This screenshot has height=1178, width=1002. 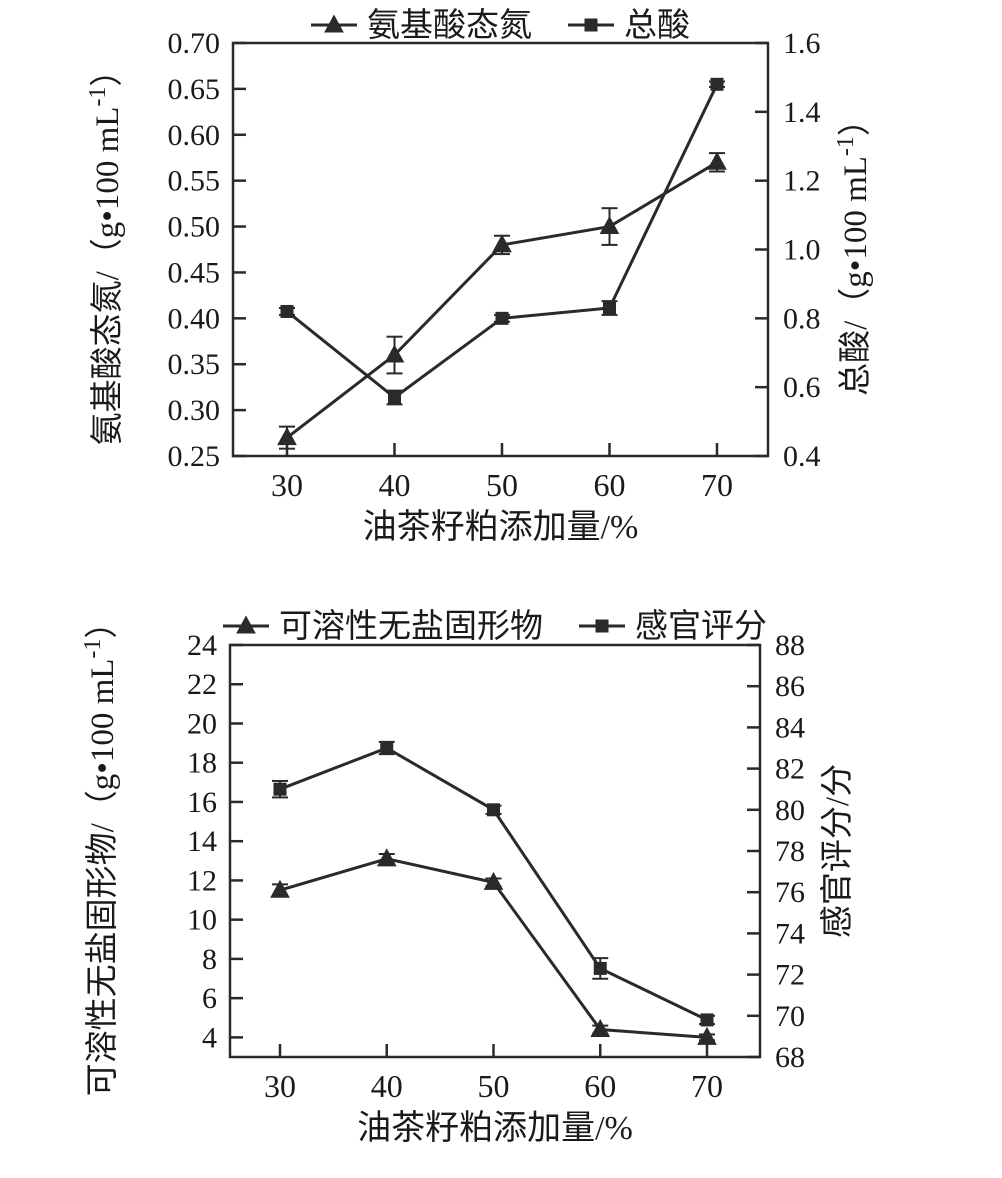 I want to click on right-axis-tick-label: 86, so click(x=790, y=686).